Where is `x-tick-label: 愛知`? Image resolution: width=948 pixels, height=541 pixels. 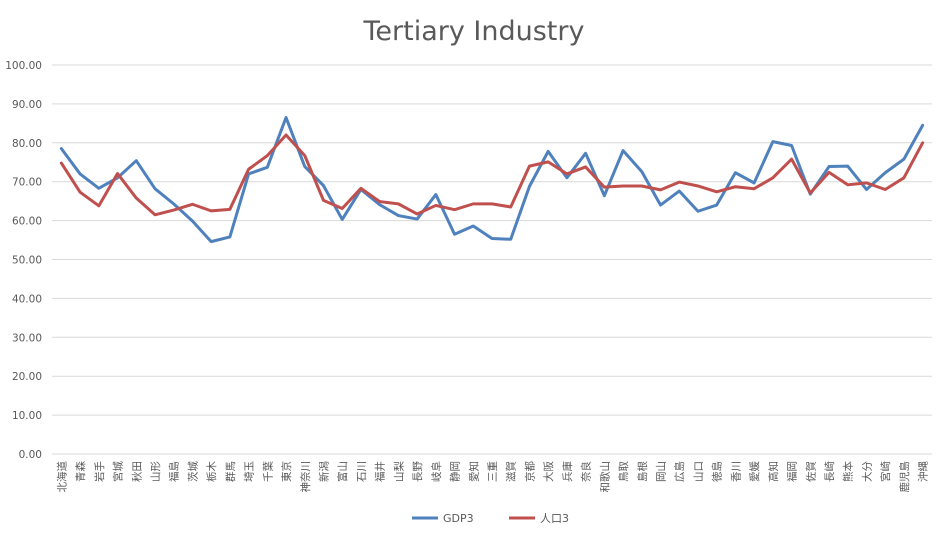
x-tick-label: 愛知 is located at coordinates (473, 471).